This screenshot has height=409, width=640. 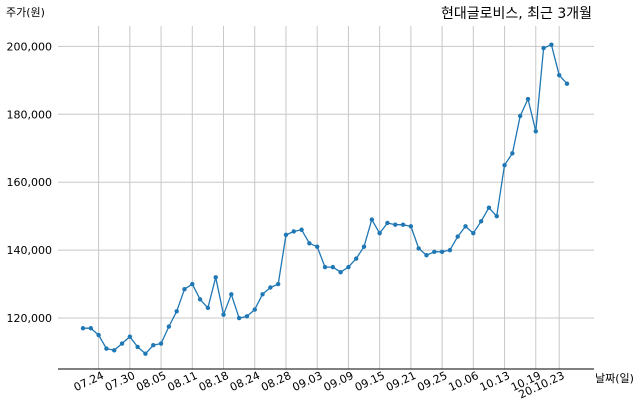 What do you see at coordinates (464, 381) in the screenshot?
I see `x-tick-label: 10.06` at bounding box center [464, 381].